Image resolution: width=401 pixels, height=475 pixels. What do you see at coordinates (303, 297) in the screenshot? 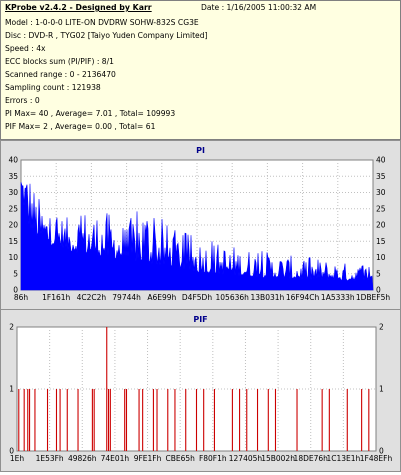
I see `pi-xtick: 16F94Ch` at bounding box center [303, 297].